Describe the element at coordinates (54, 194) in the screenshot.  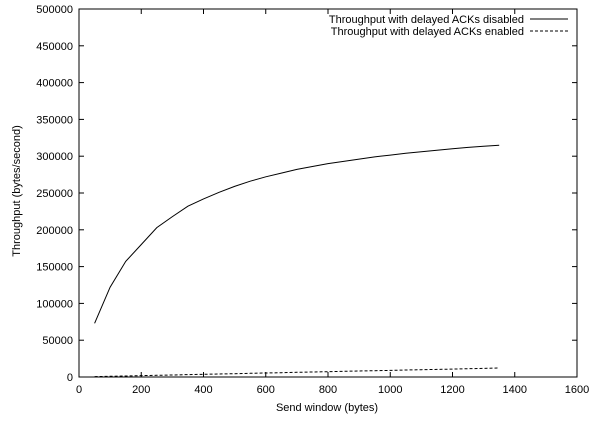
I see `y-tick-label: 250000` at that location.